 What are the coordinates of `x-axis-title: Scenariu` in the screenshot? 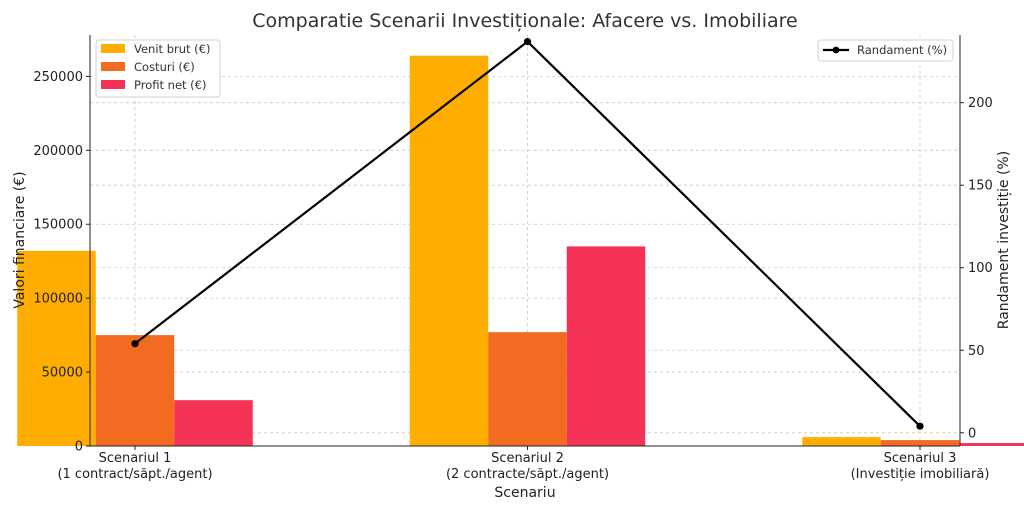 It's located at (524, 493).